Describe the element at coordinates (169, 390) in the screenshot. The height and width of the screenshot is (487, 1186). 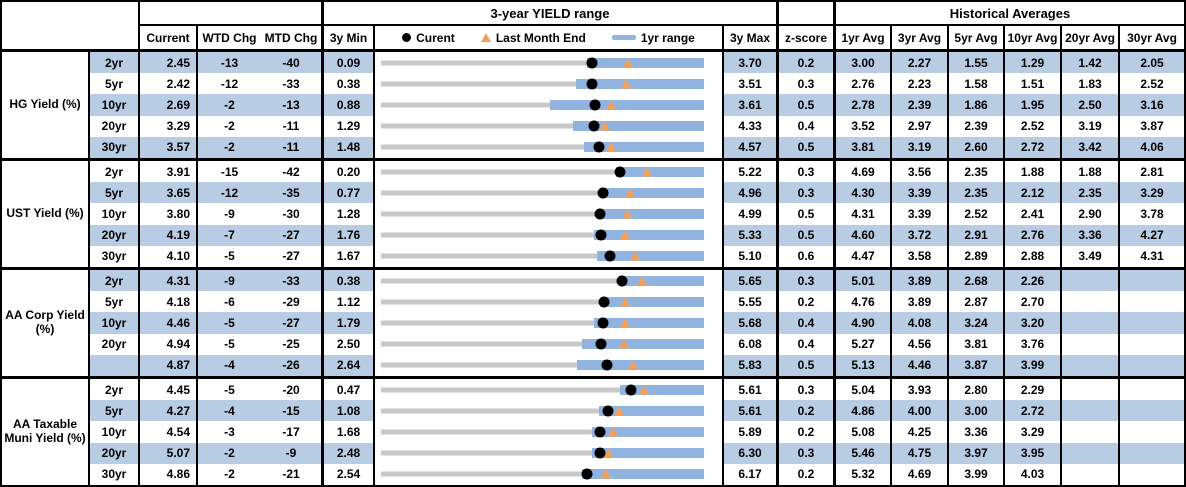
I see `current-cell: 4.45` at that location.